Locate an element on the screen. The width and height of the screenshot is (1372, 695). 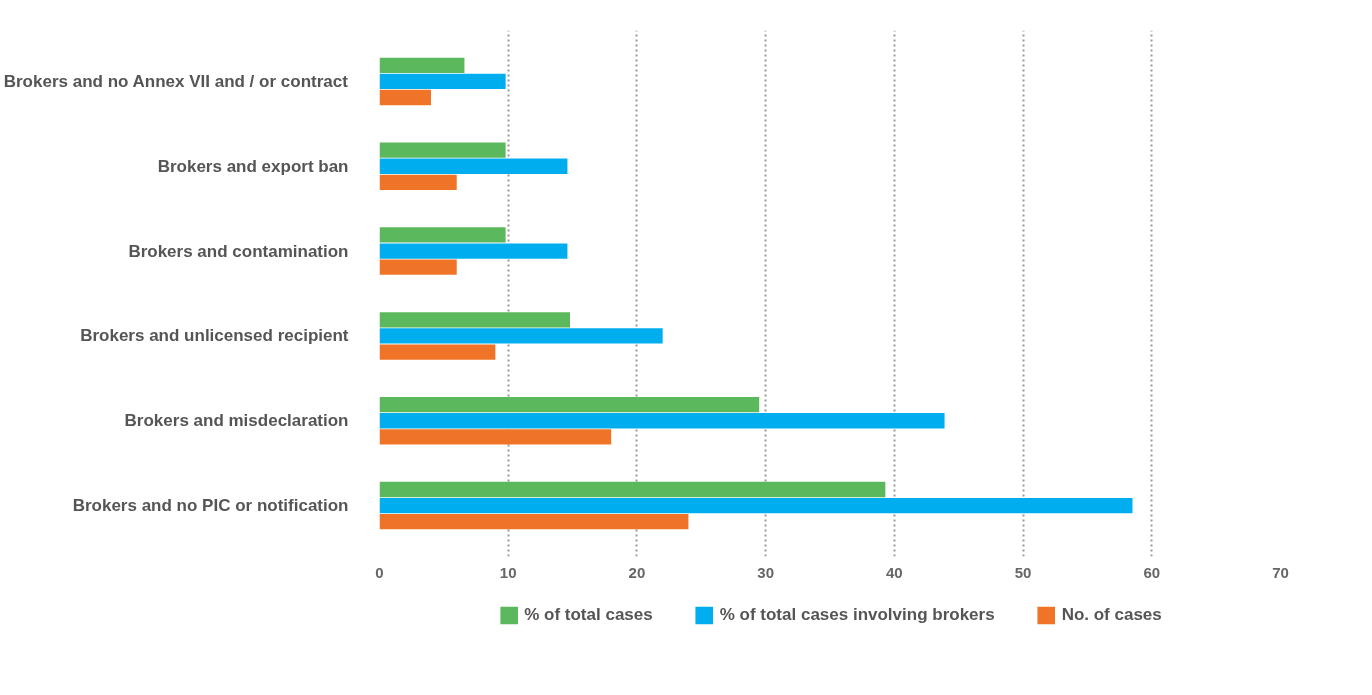
legend-label: % of total cases involving brokers is located at coordinates (857, 615).